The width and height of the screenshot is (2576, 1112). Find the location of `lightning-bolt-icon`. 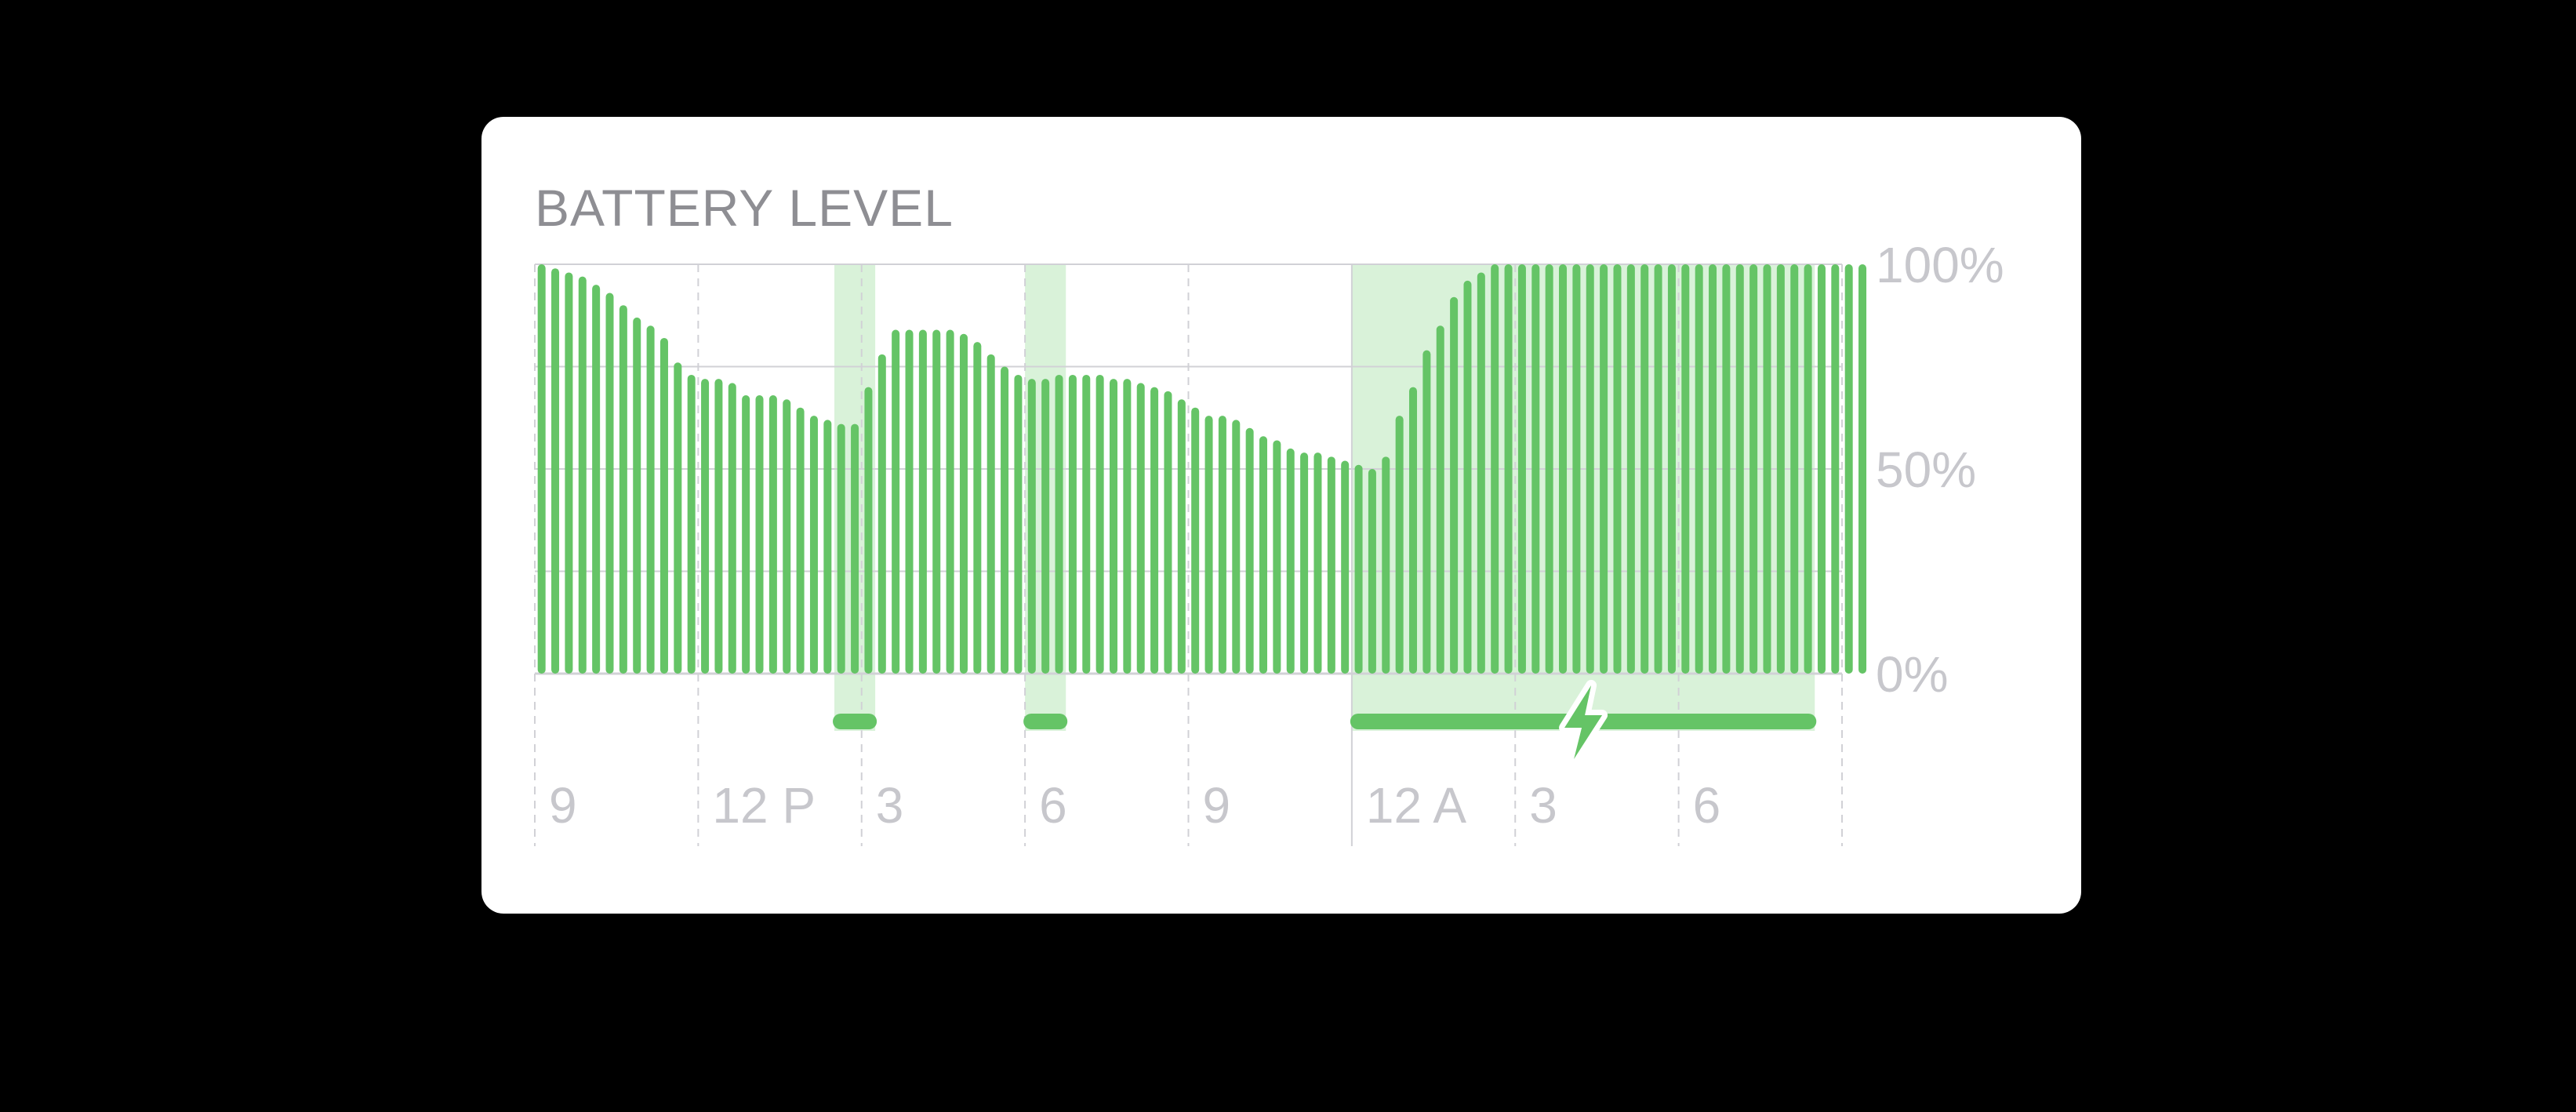

lightning-bolt-icon is located at coordinates (1583, 723).